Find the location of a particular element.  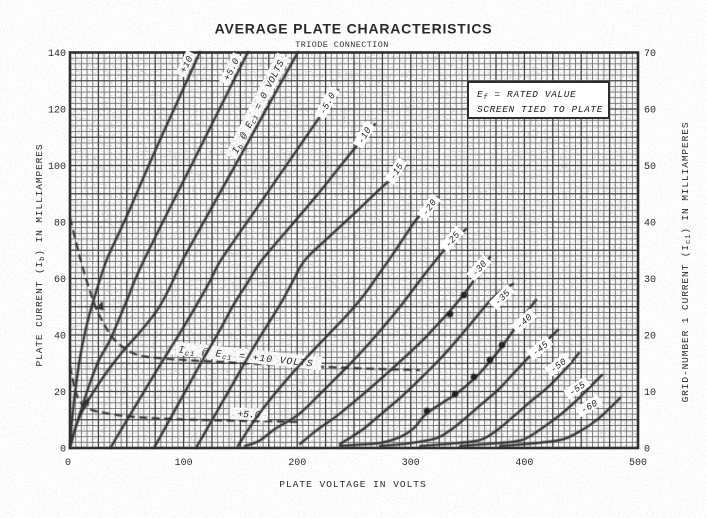

svg-text: 140 is located at coordinates (57, 54).